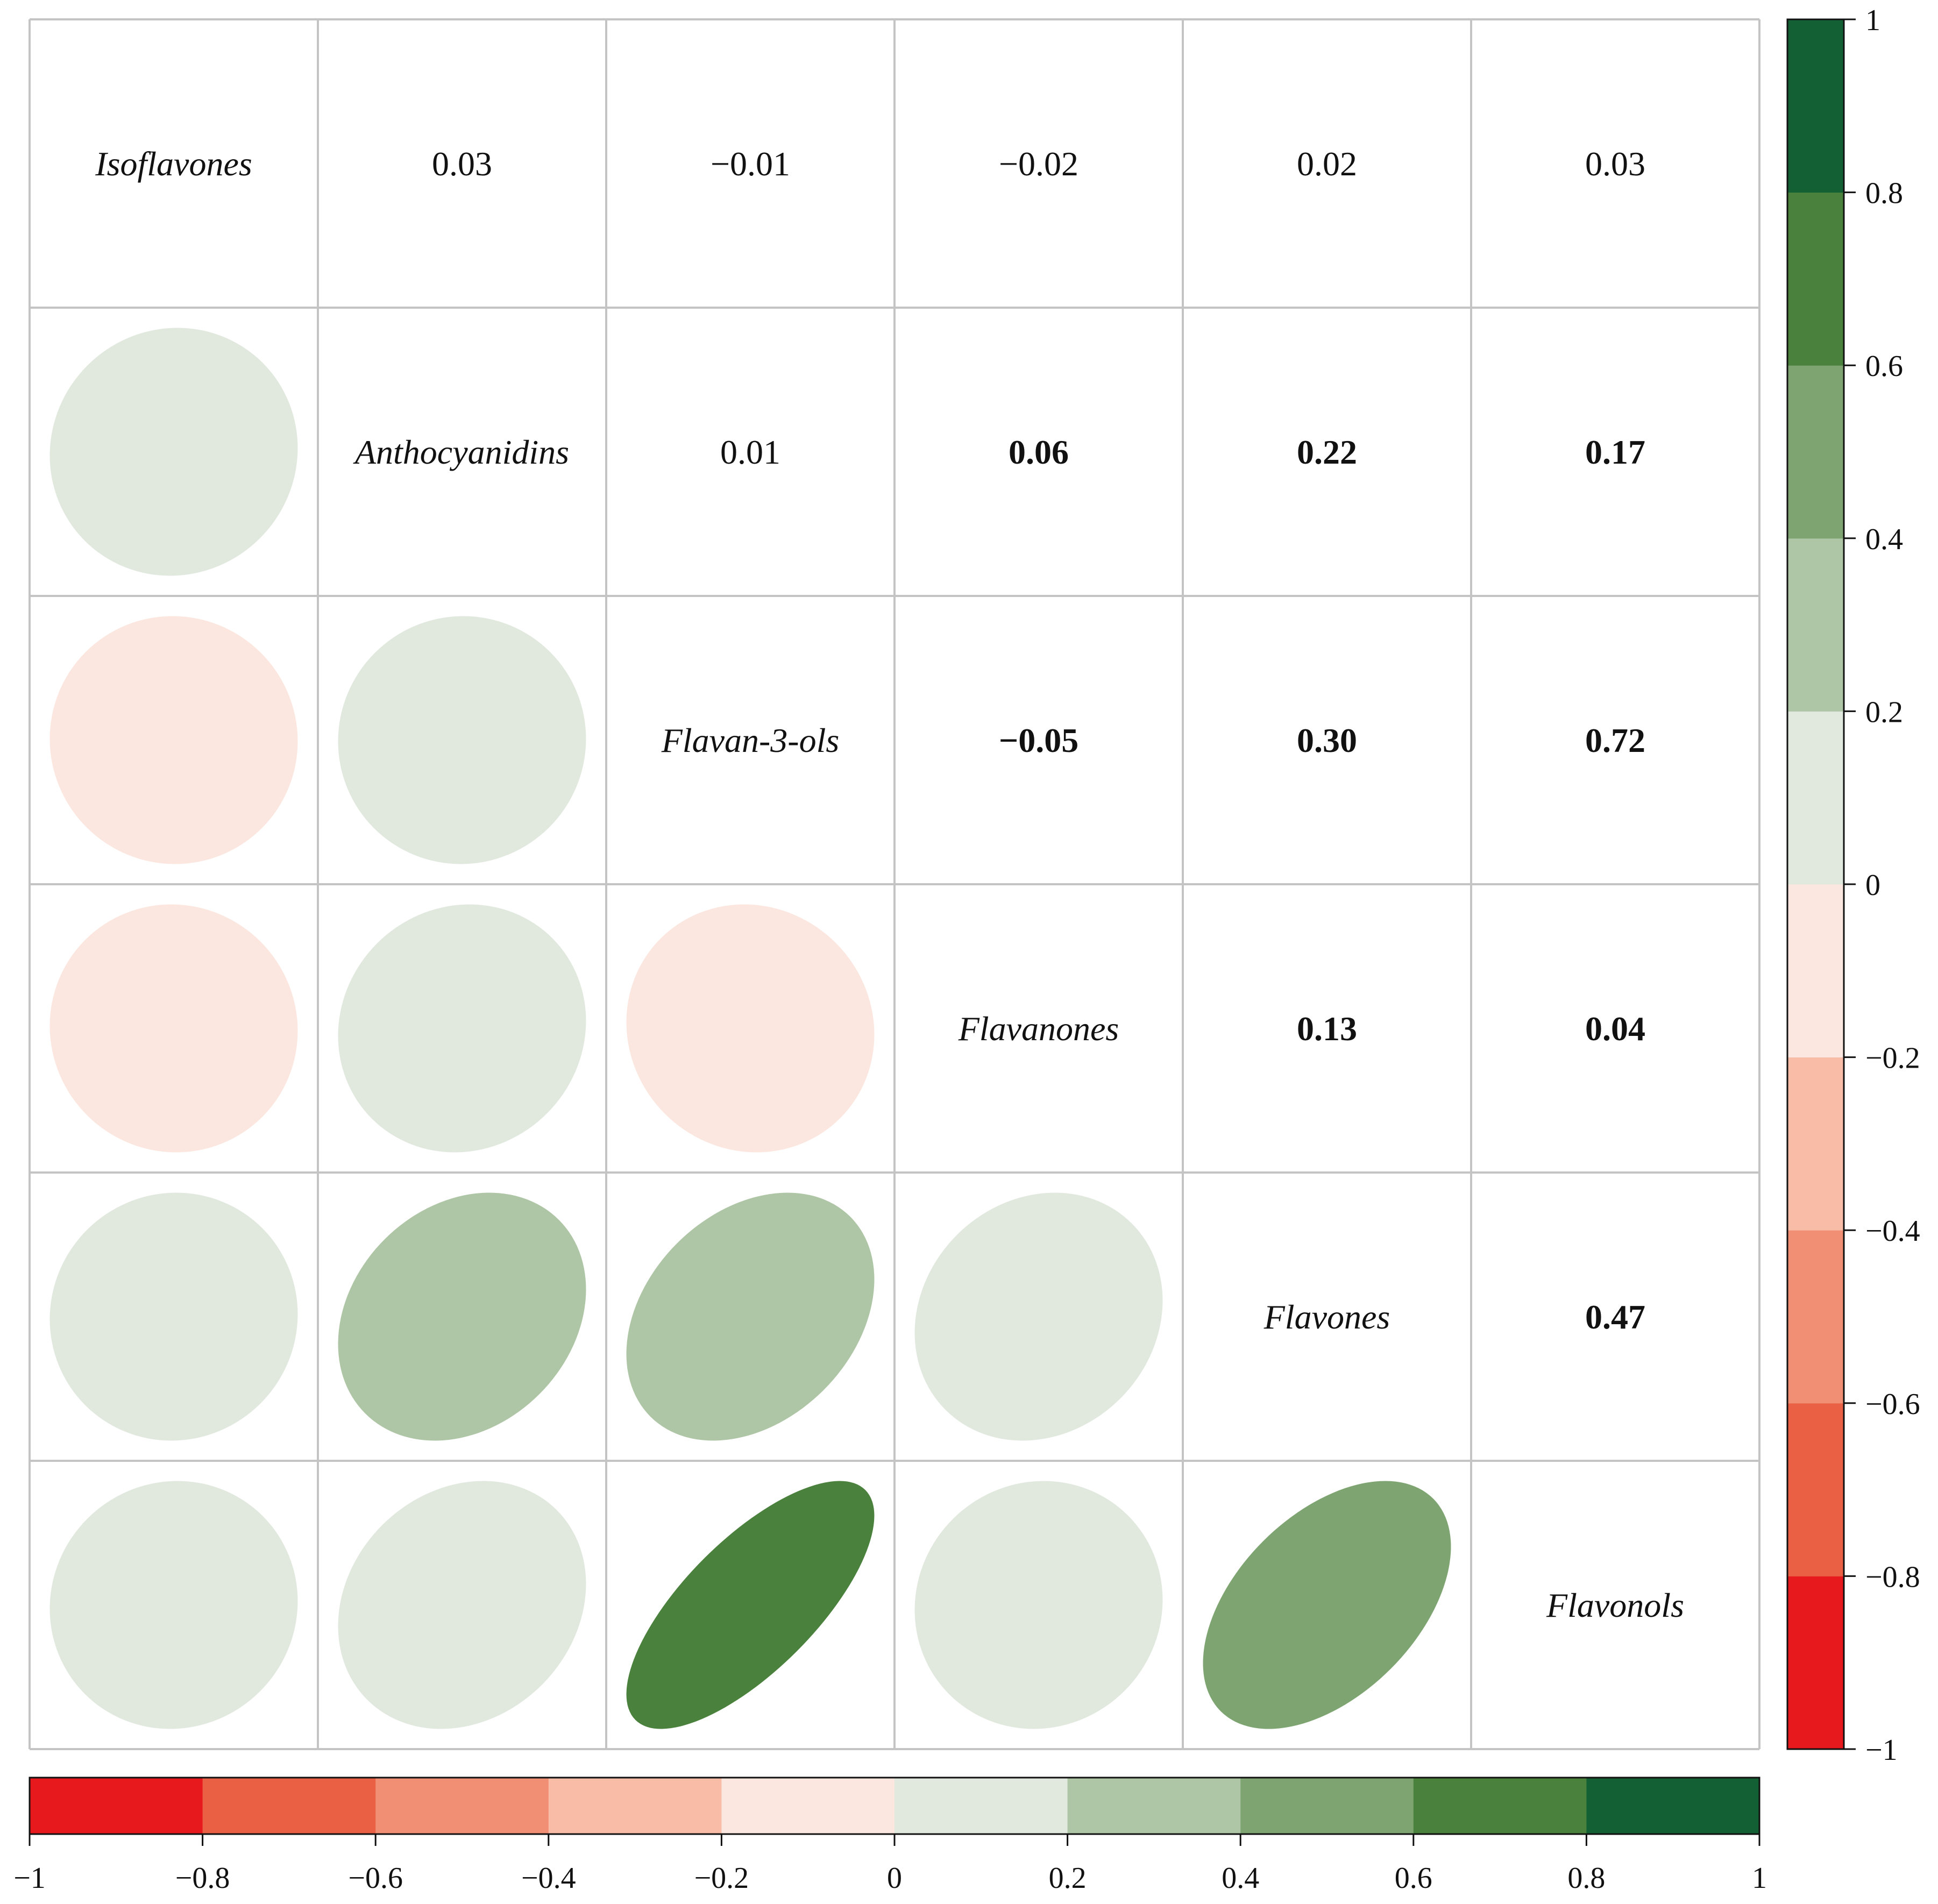  I want to click on coef-label: 0.02, so click(1327, 164).